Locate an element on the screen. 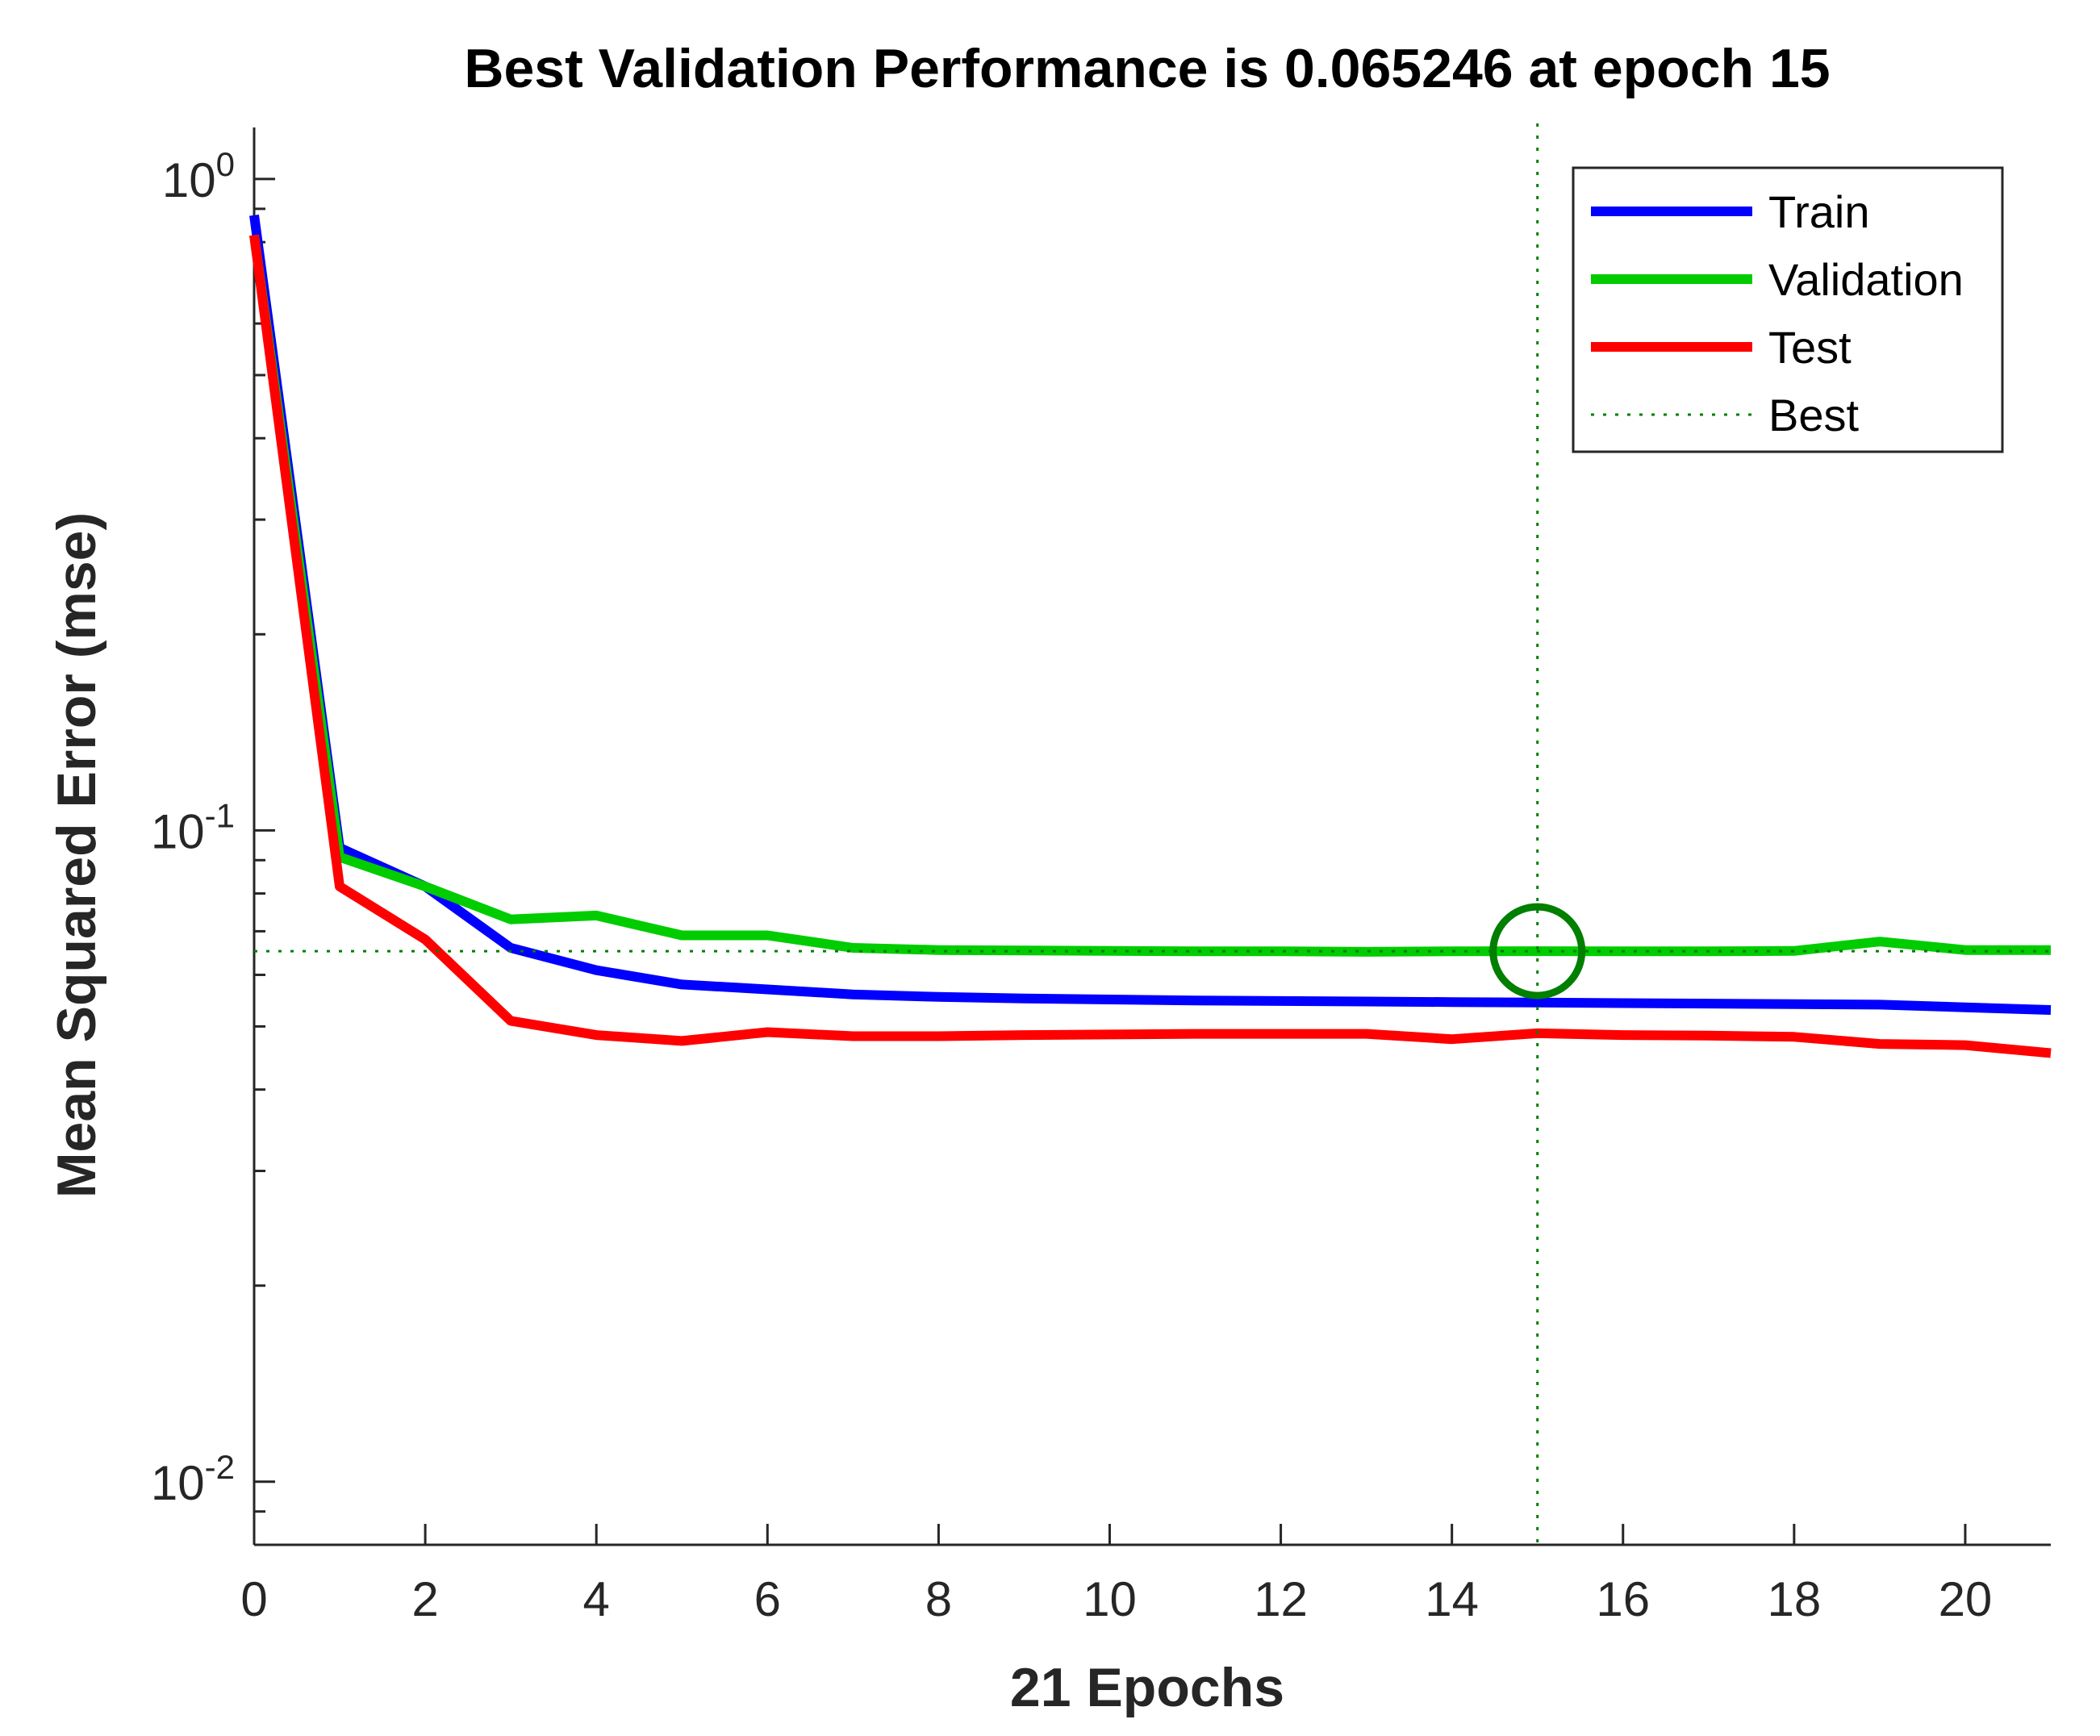 The height and width of the screenshot is (1736, 2100). y-tick-label: 10⁻² is located at coordinates (193, 1479).